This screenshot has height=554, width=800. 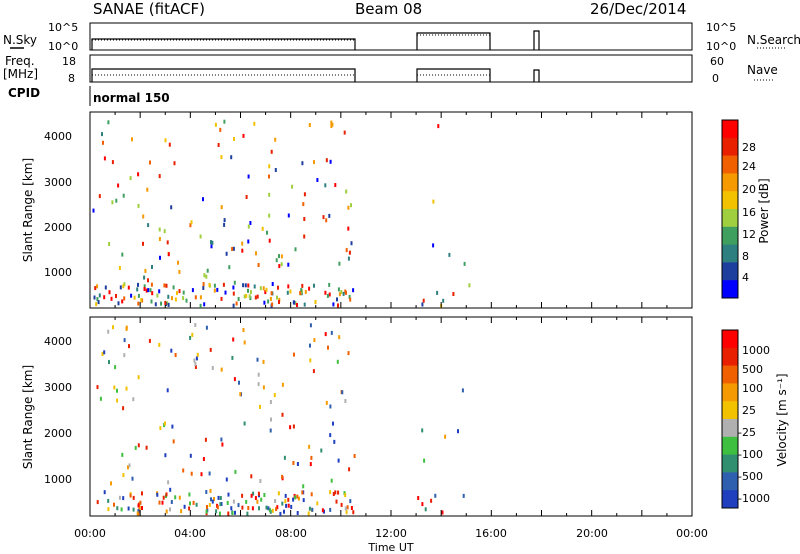 What do you see at coordinates (749, 410) in the screenshot?
I see `velocity-cbar-tick-25: 25` at bounding box center [749, 410].